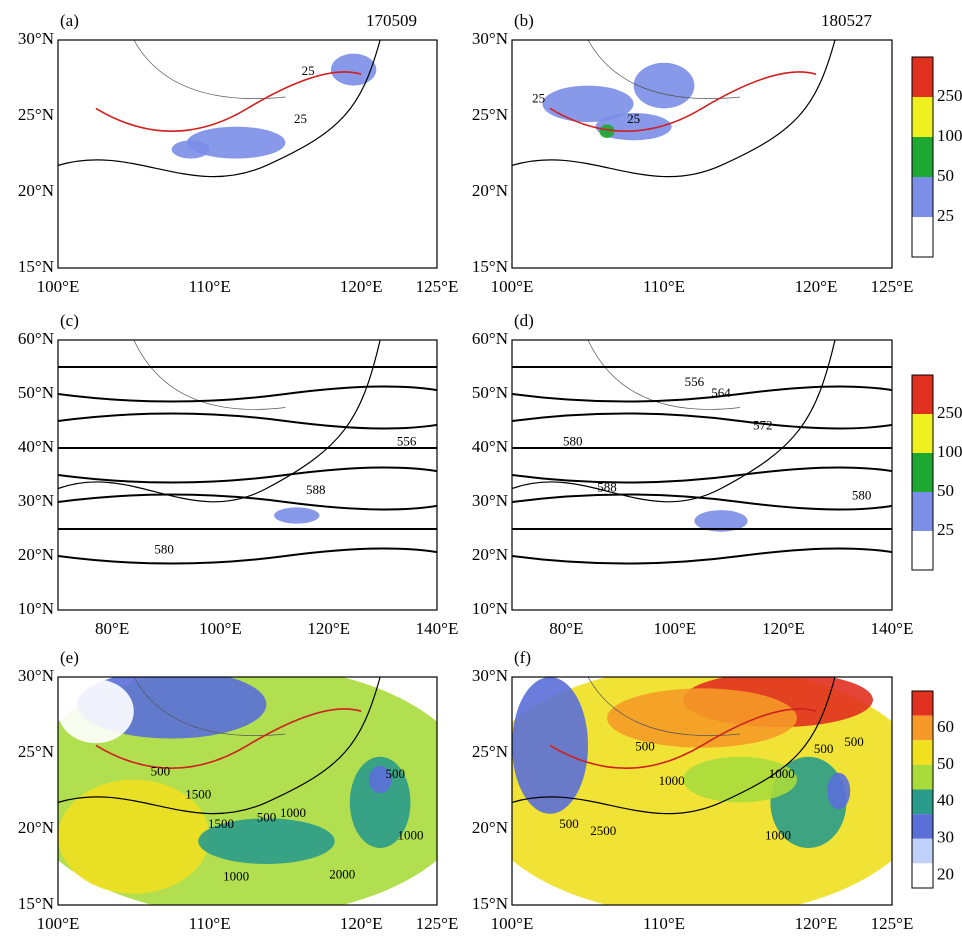 The height and width of the screenshot is (952, 962). Describe the element at coordinates (69, 320) in the screenshot. I see `panel-label: (c)` at that location.